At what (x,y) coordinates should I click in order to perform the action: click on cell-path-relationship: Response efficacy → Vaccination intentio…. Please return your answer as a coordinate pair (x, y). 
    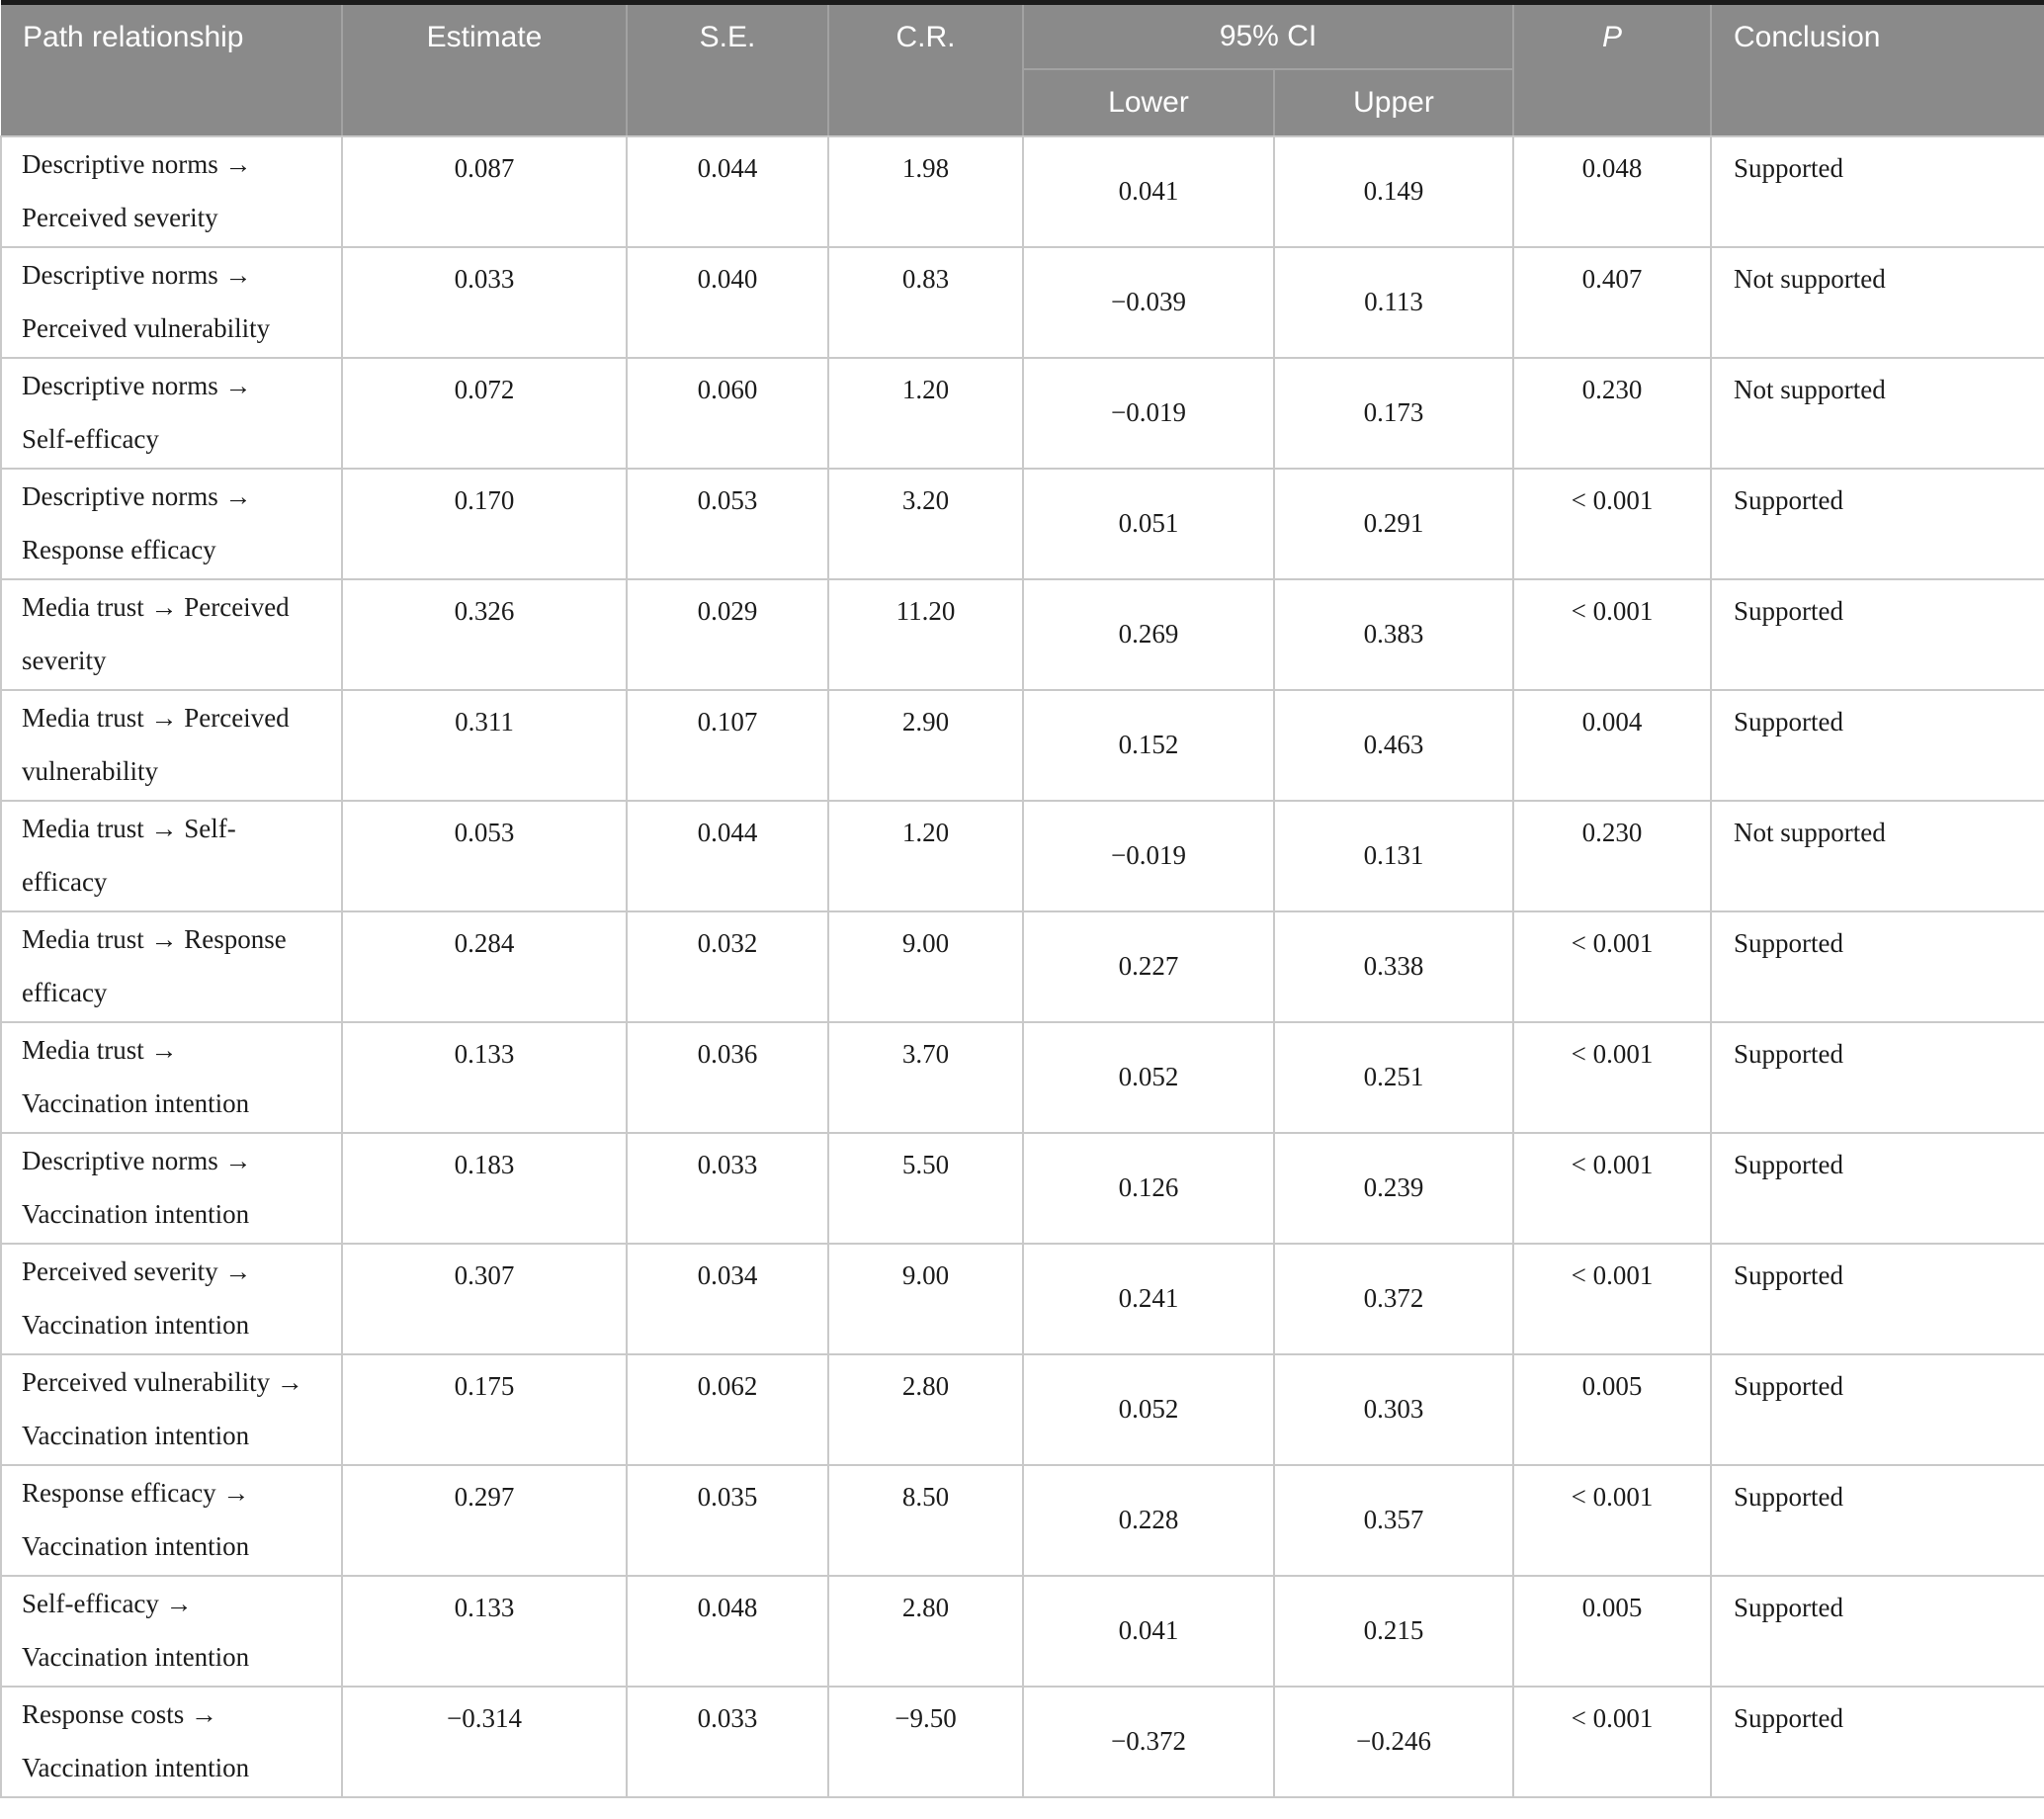
    Looking at the image, I should click on (172, 1520).